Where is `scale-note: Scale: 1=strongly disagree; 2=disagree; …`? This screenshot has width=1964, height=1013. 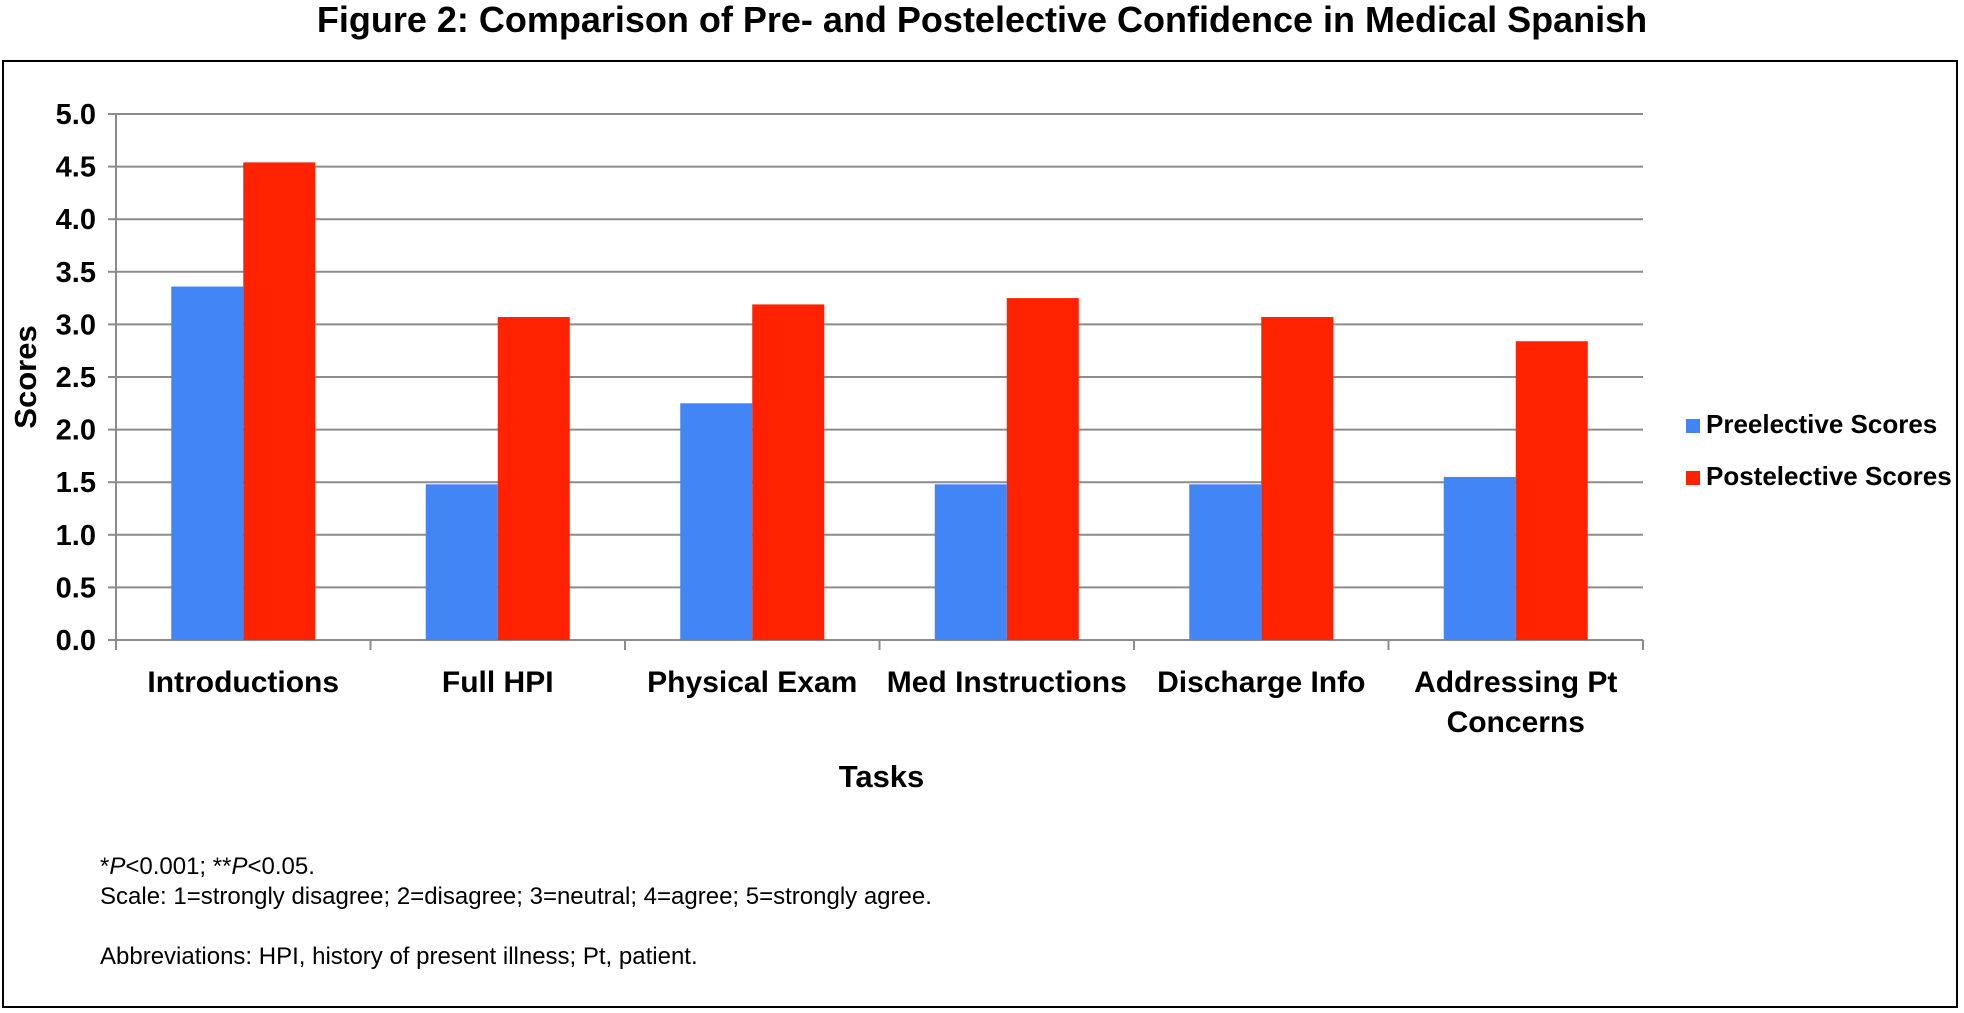
scale-note: Scale: 1=strongly disagree; 2=disagree; … is located at coordinates (516, 896).